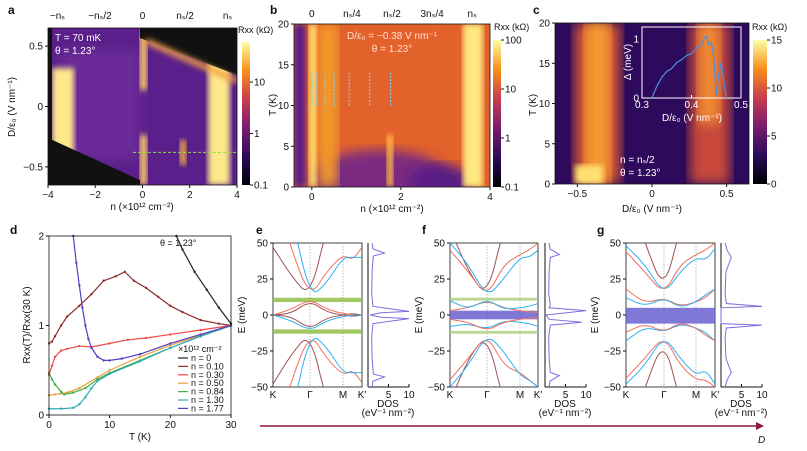  Describe the element at coordinates (727, 194) in the screenshot. I see `x-tick-c-label: 0.5` at that location.